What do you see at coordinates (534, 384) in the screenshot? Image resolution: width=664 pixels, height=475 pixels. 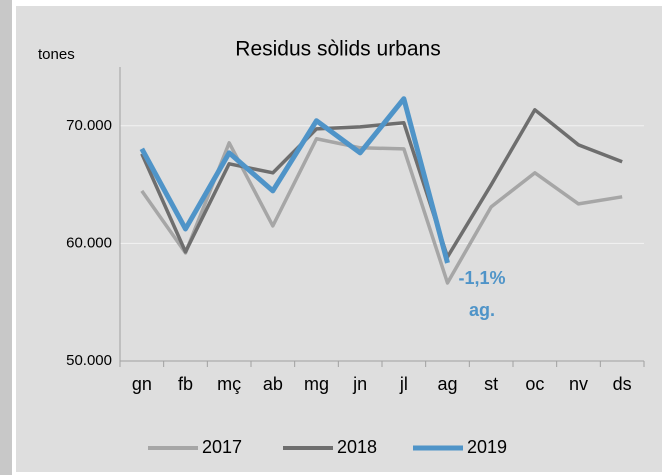 I see `x-tick-label: oc` at bounding box center [534, 384].